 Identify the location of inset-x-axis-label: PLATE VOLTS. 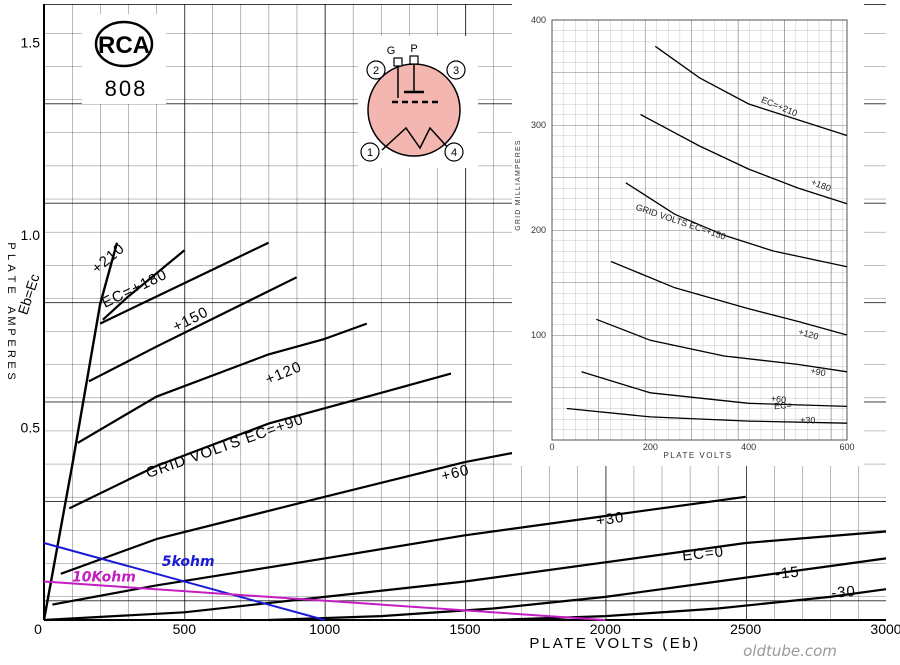
(697, 455).